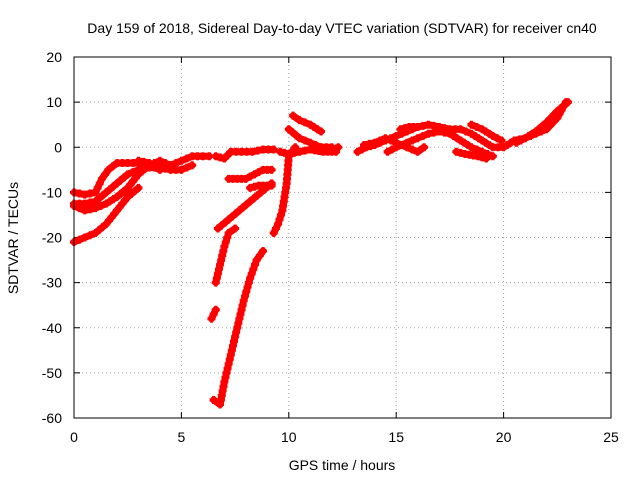 The height and width of the screenshot is (480, 640). I want to click on series-track-j, so click(225, 255).